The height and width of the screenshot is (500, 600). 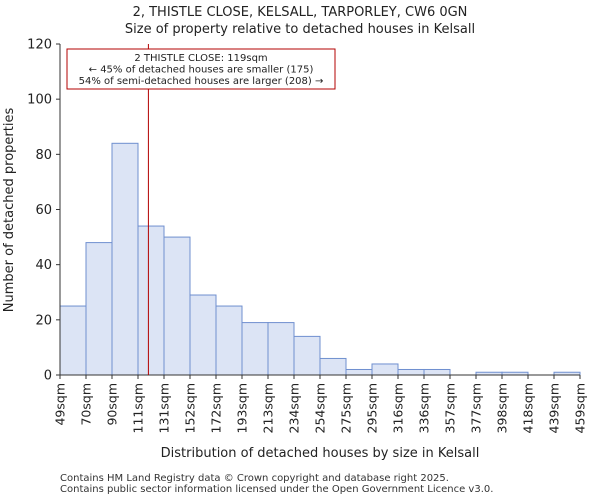 I want to click on x-tick-label: 254sqm, so click(x=320, y=408).